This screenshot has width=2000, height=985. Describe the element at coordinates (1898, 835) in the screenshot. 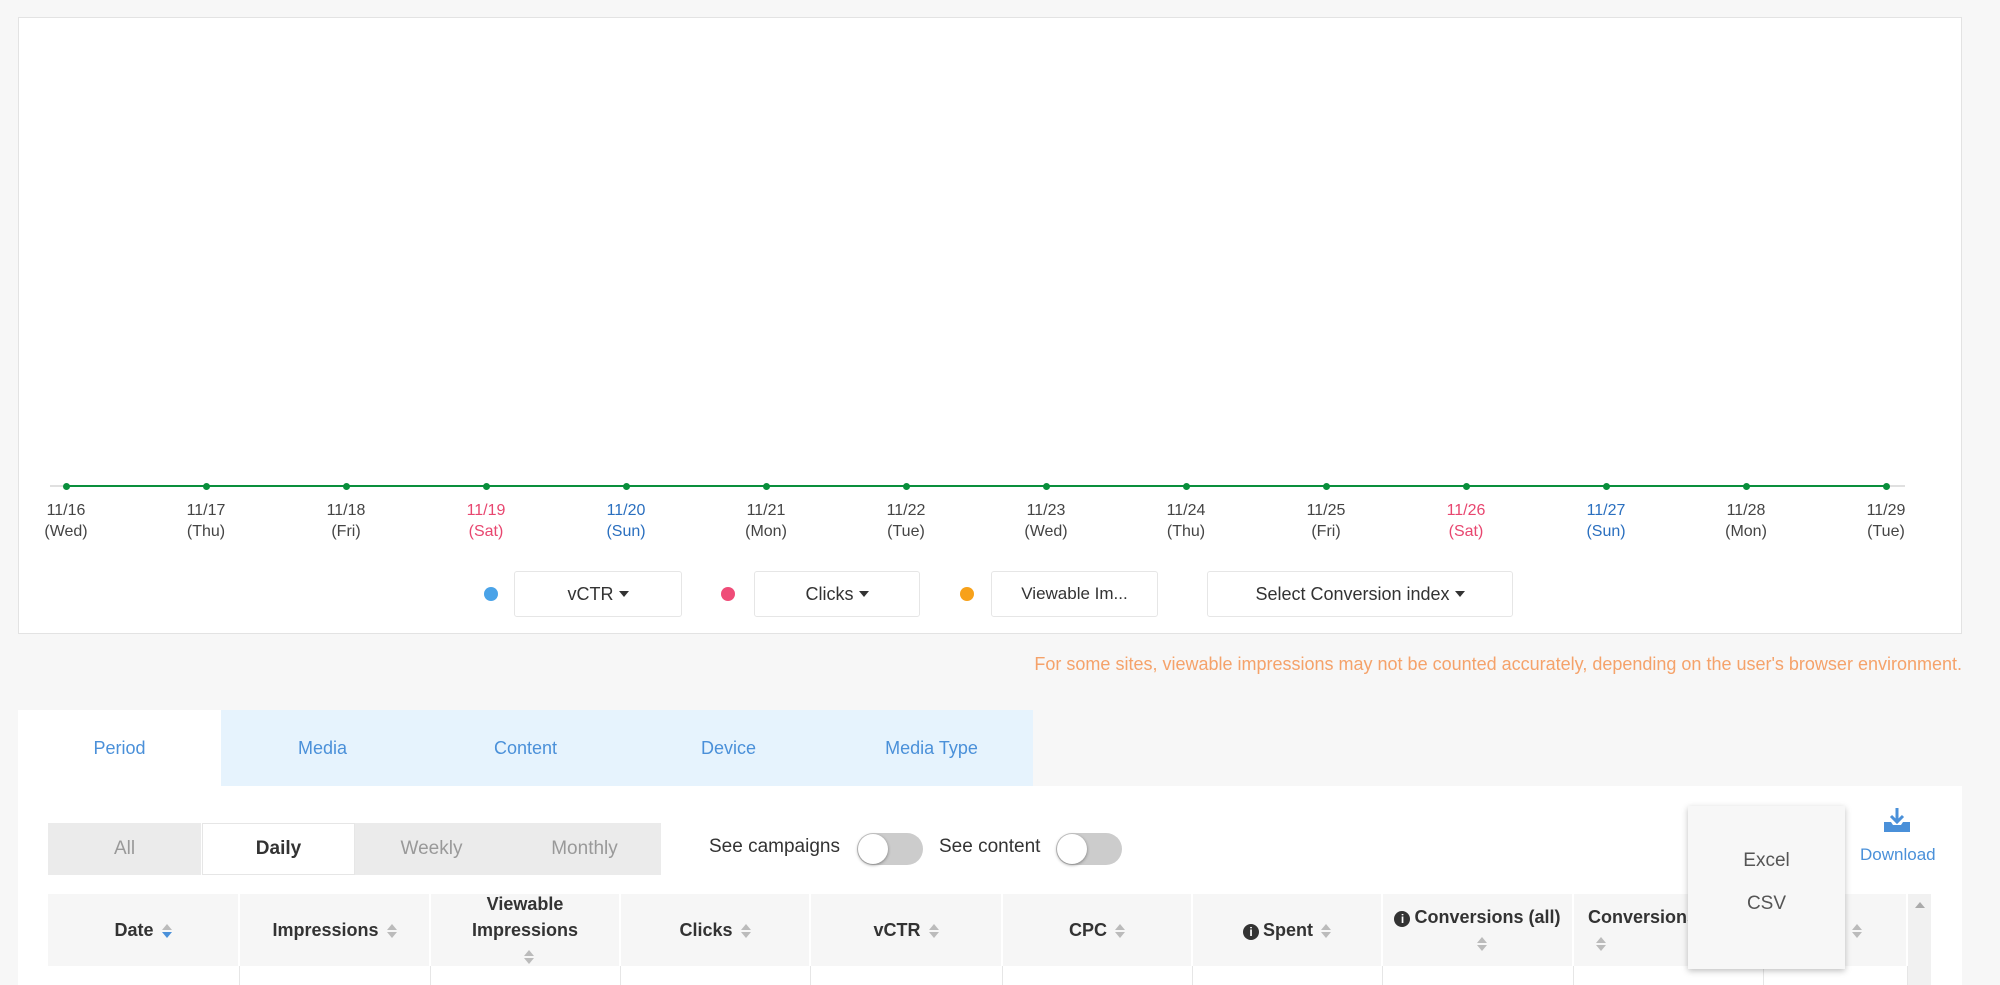

I see `download-button: Download` at that location.